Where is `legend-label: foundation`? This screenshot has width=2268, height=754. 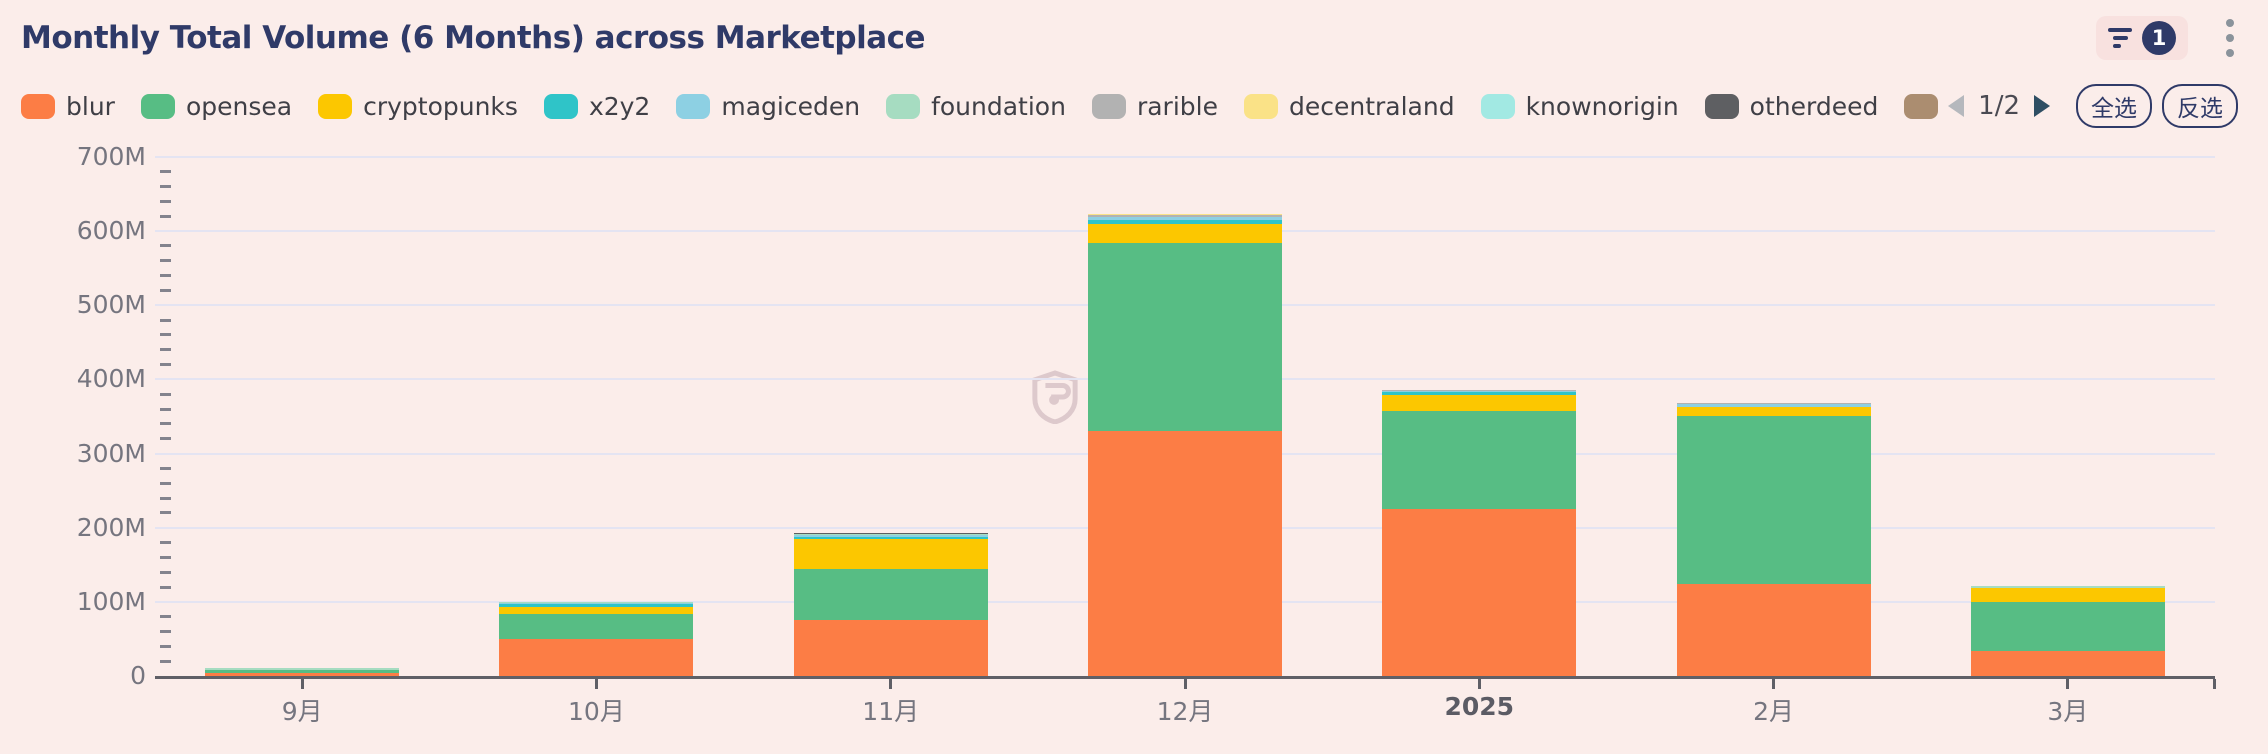
legend-label: foundation is located at coordinates (998, 106).